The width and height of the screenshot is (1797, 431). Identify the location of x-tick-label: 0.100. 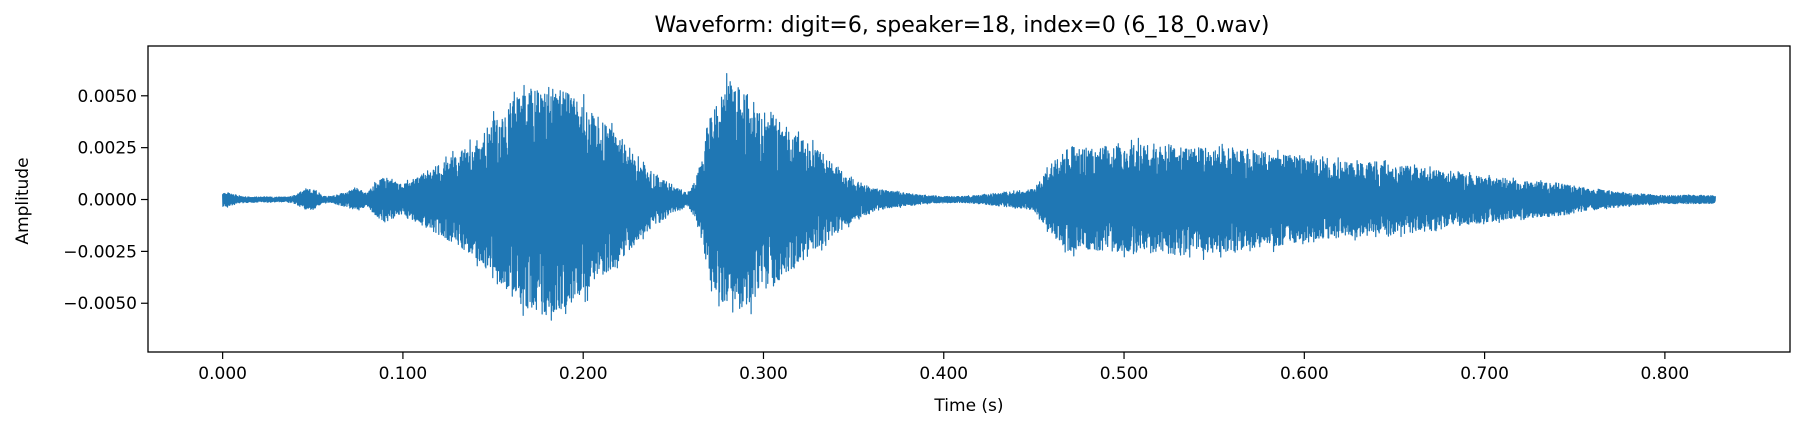
(403, 374).